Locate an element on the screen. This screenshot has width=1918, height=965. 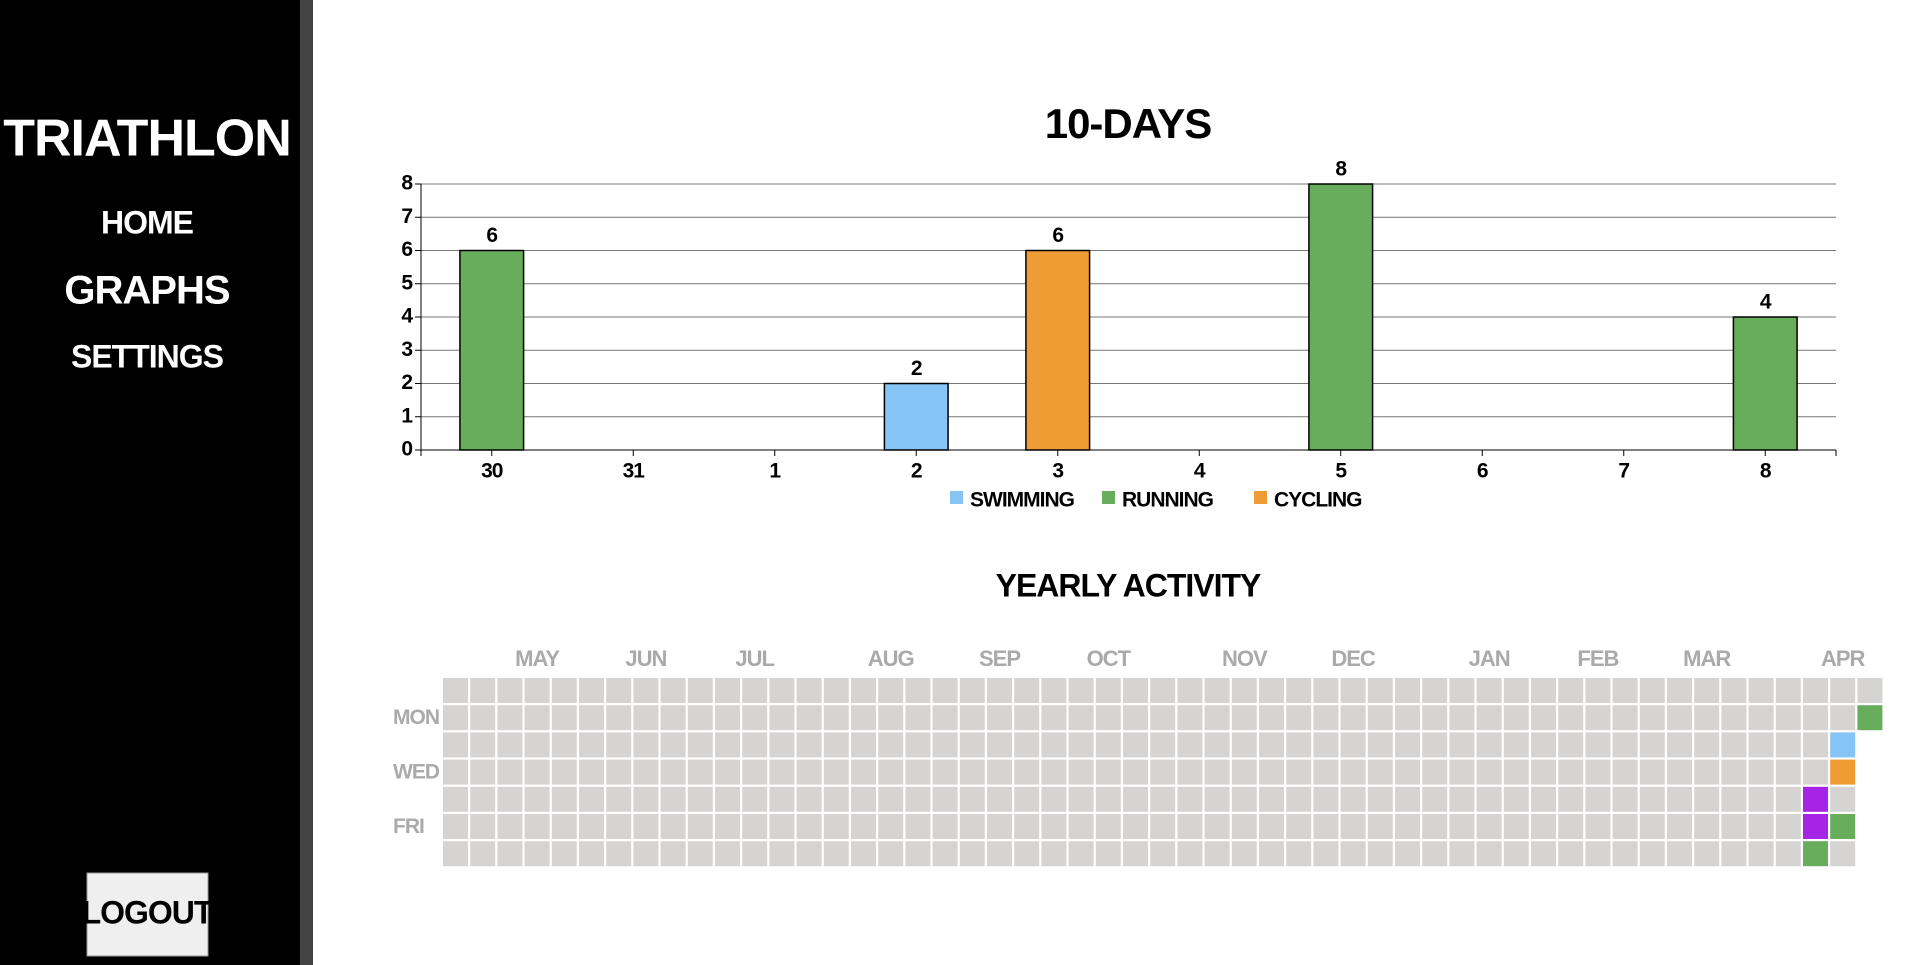
logout-button is located at coordinates (147, 914).